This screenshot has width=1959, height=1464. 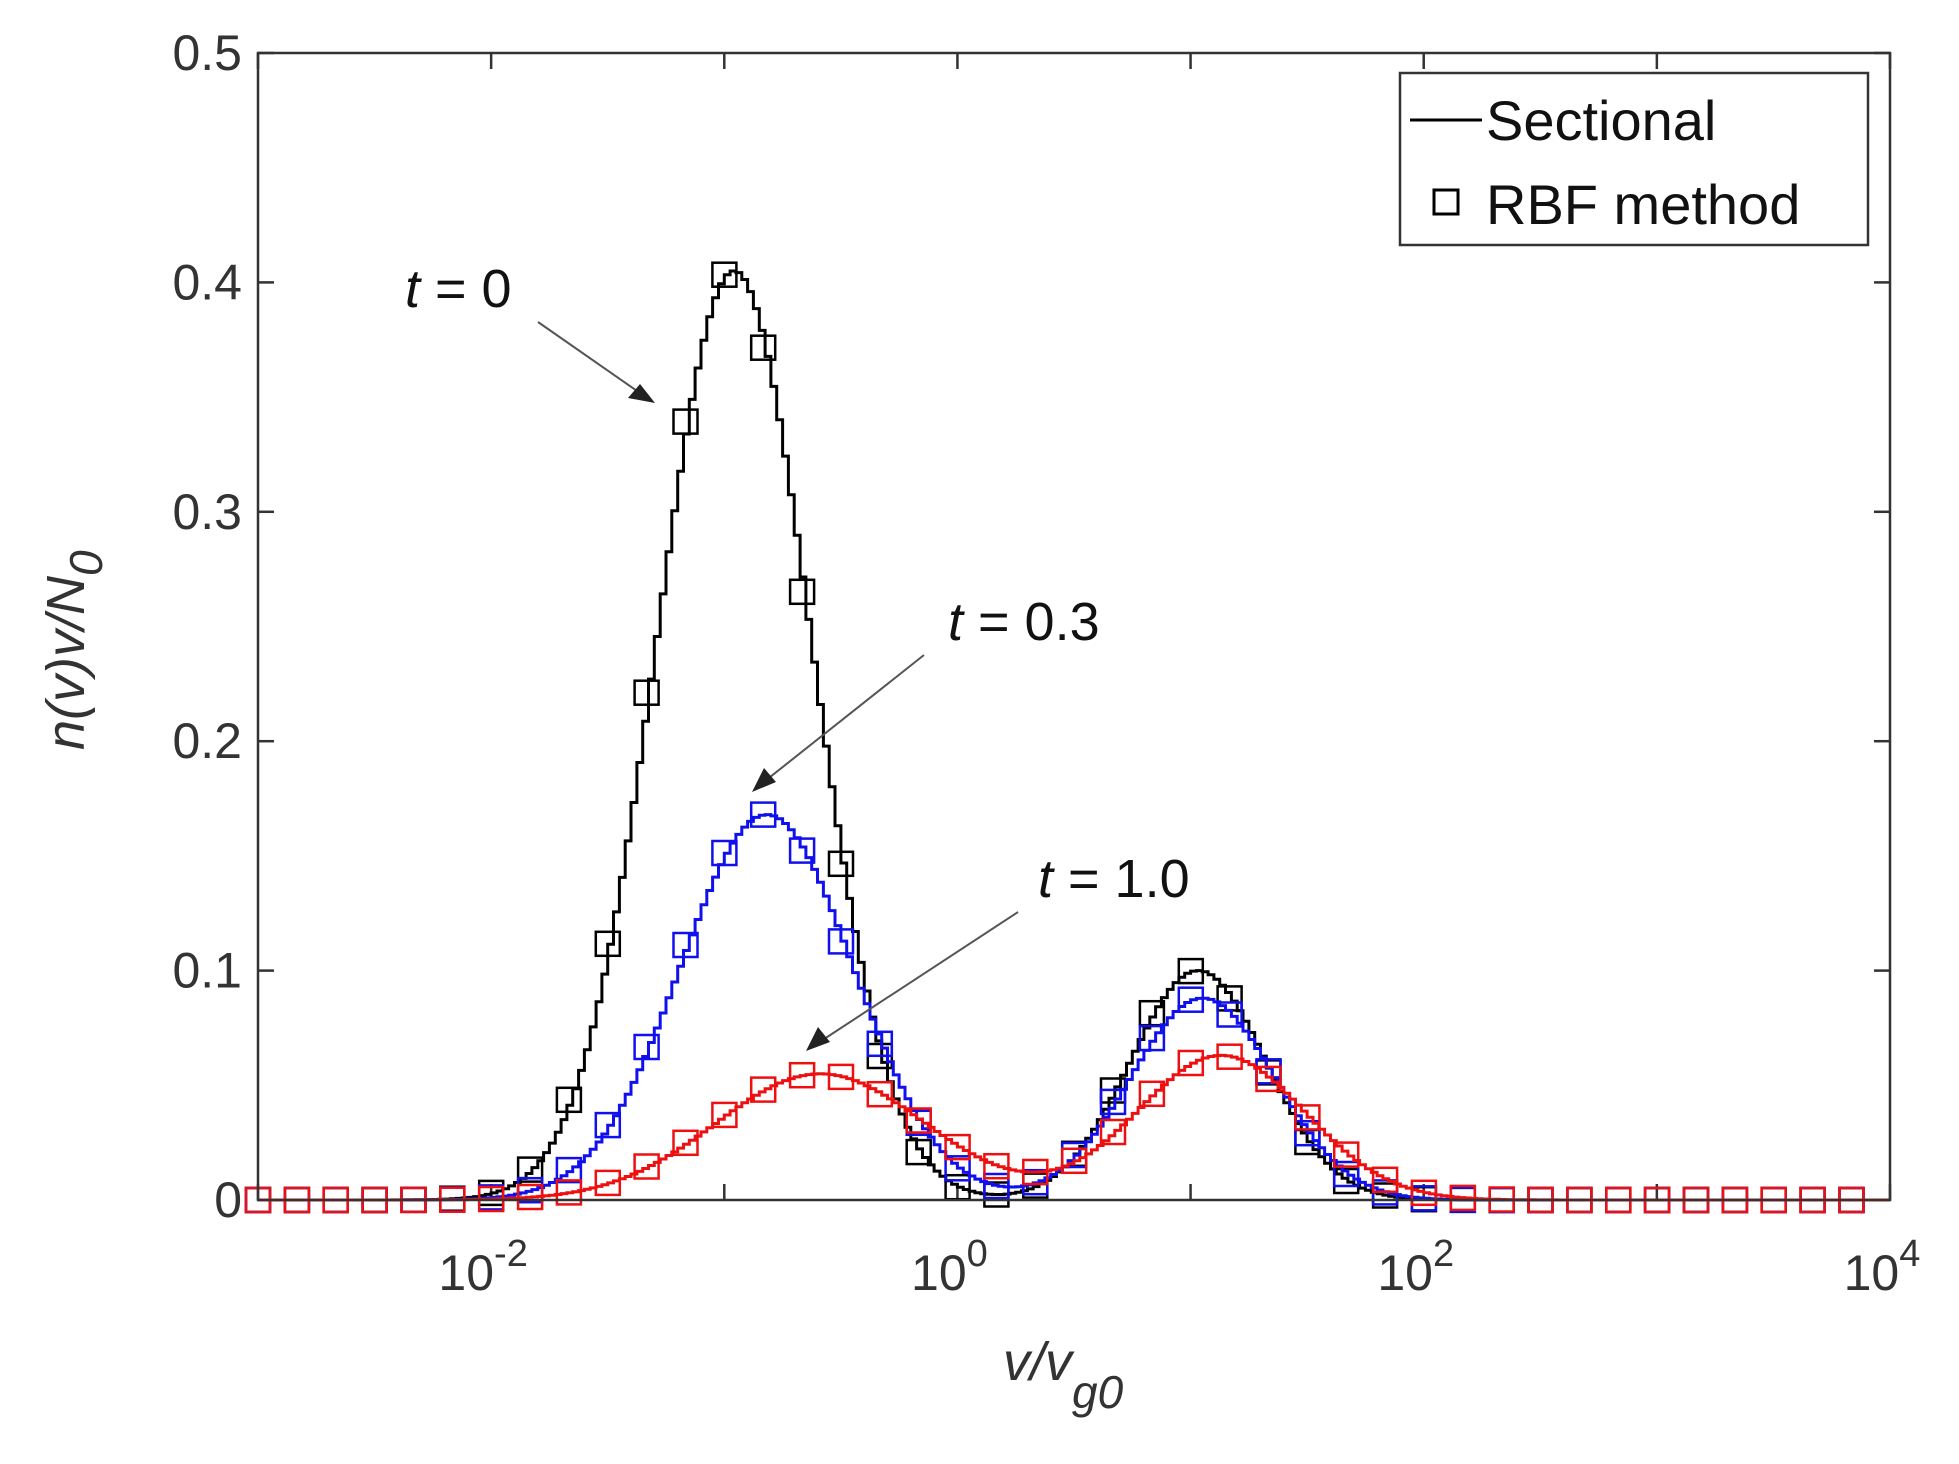 What do you see at coordinates (1643, 204) in the screenshot?
I see `legend-label-rbf: RBF method` at bounding box center [1643, 204].